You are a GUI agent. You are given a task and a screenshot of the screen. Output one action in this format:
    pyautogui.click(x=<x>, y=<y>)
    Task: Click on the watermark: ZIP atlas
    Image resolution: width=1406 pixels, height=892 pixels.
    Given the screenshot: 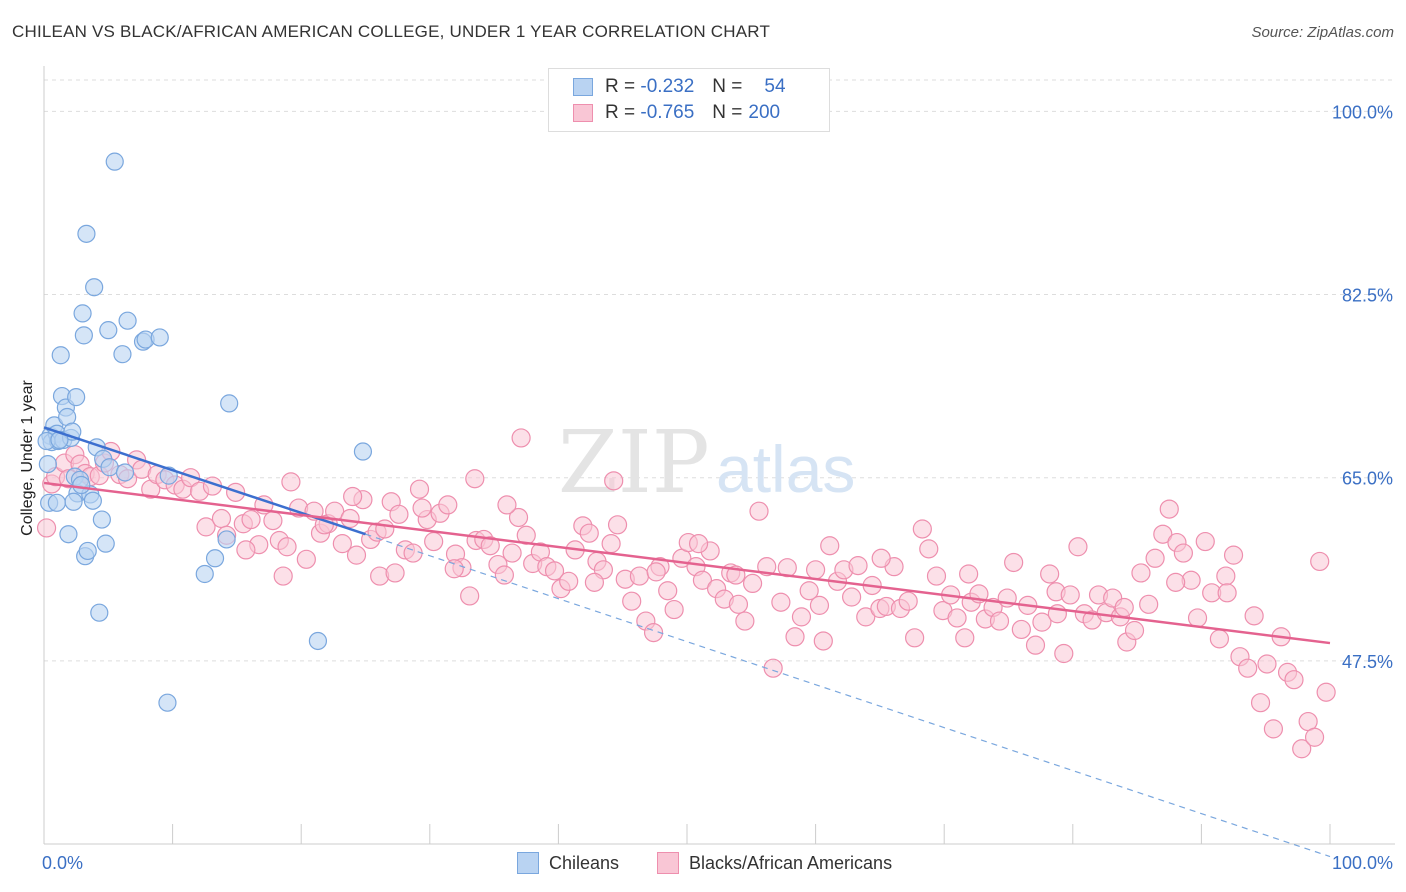 What is the action you would take?
    pyautogui.click(x=706, y=463)
    